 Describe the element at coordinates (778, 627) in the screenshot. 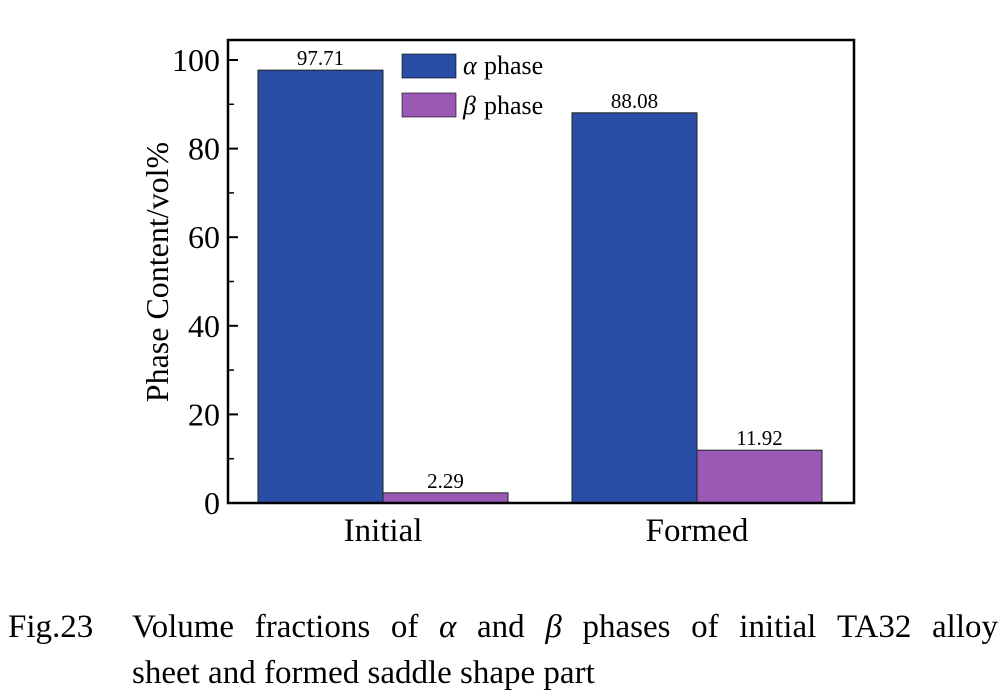

I see `caption-word: initial` at that location.